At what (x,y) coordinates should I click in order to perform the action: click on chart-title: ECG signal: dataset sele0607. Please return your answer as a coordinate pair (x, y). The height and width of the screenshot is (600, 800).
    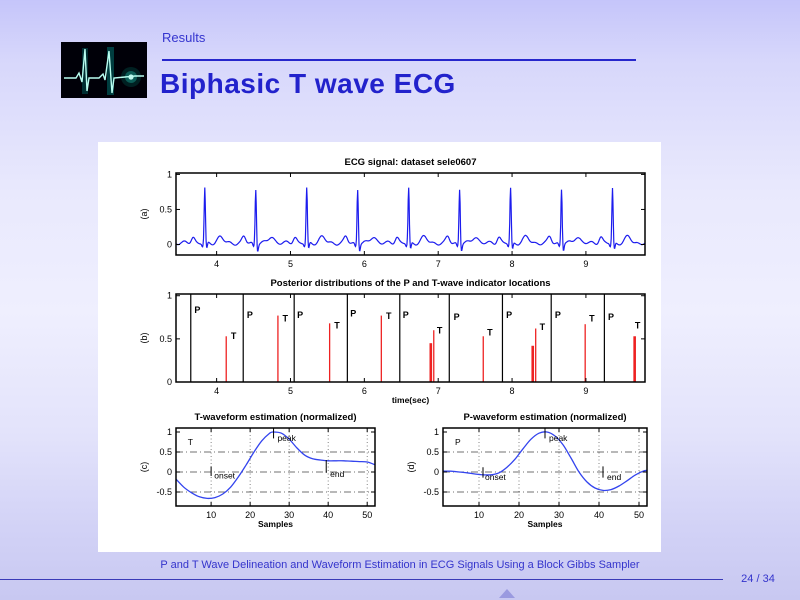
    Looking at the image, I should click on (410, 162).